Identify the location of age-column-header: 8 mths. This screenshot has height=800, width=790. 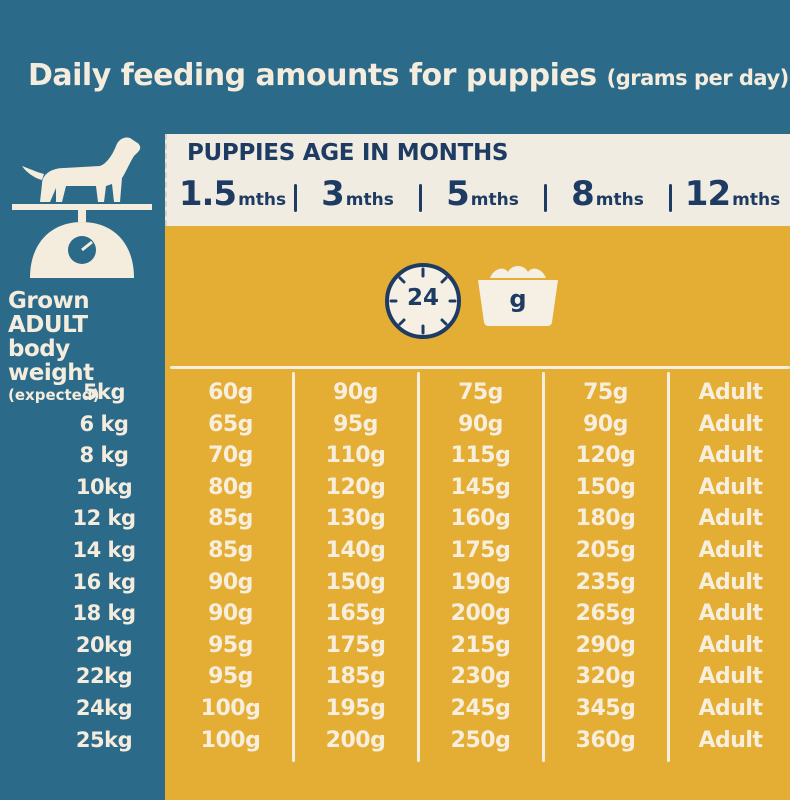
(607, 194).